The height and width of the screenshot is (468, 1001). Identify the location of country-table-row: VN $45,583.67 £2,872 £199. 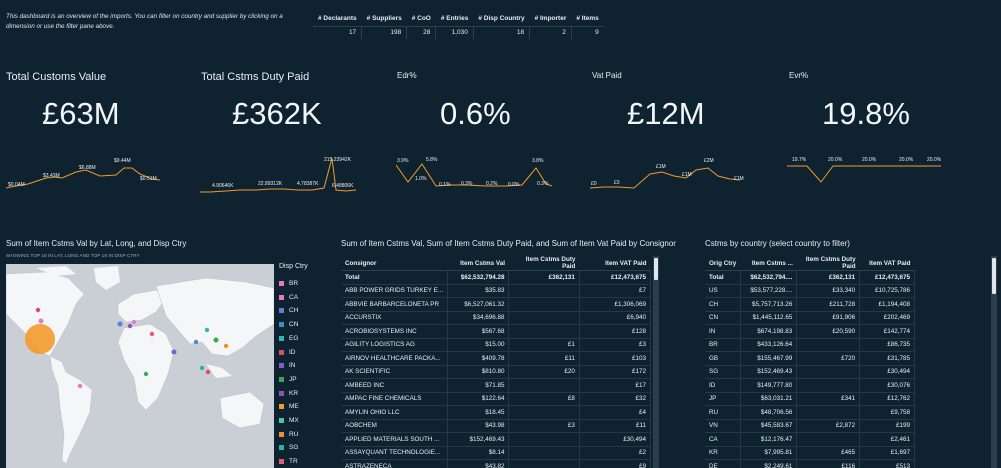
(810, 426).